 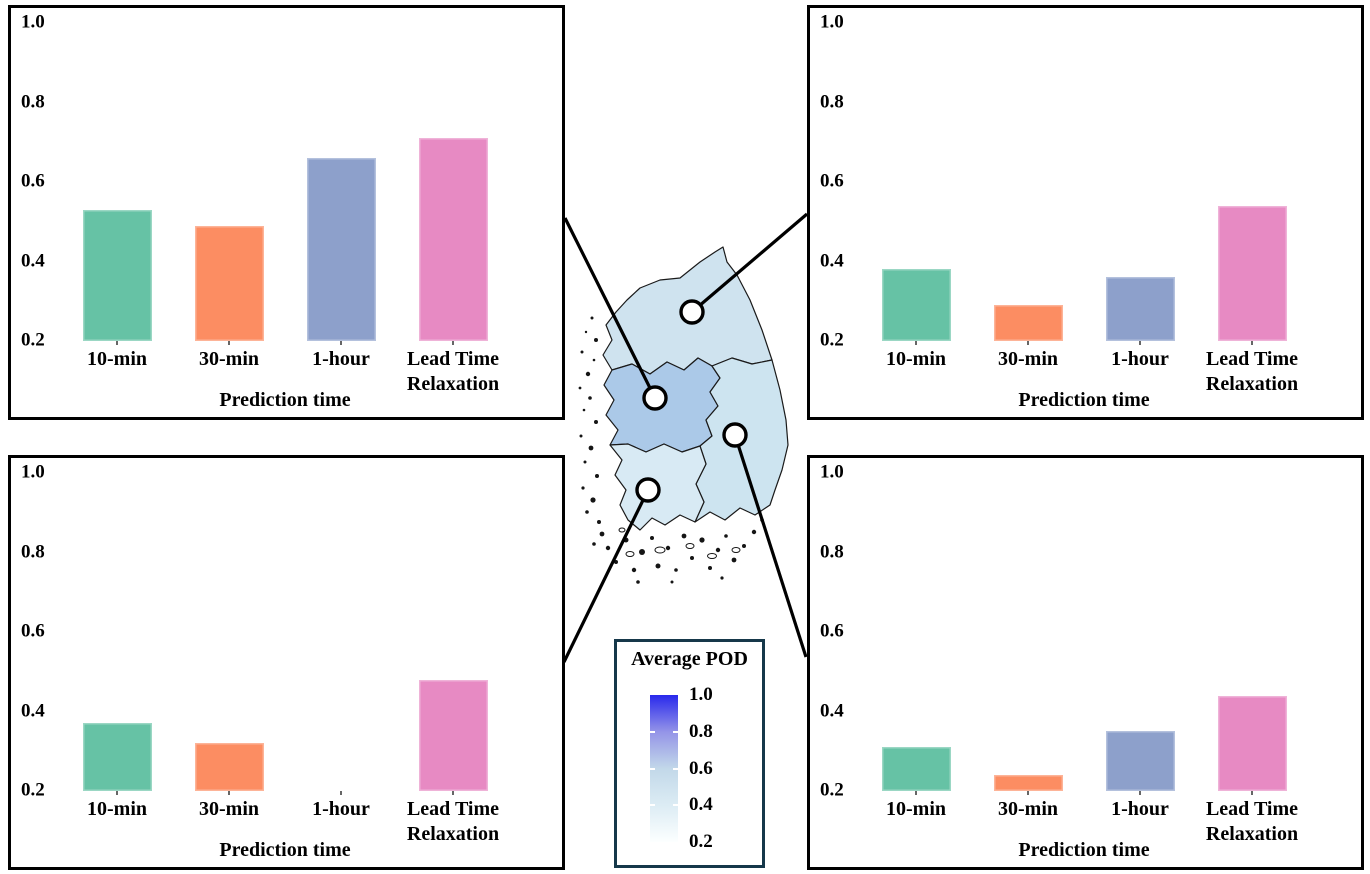 I want to click on colorbar-tick-label: 1.0, so click(x=701, y=694).